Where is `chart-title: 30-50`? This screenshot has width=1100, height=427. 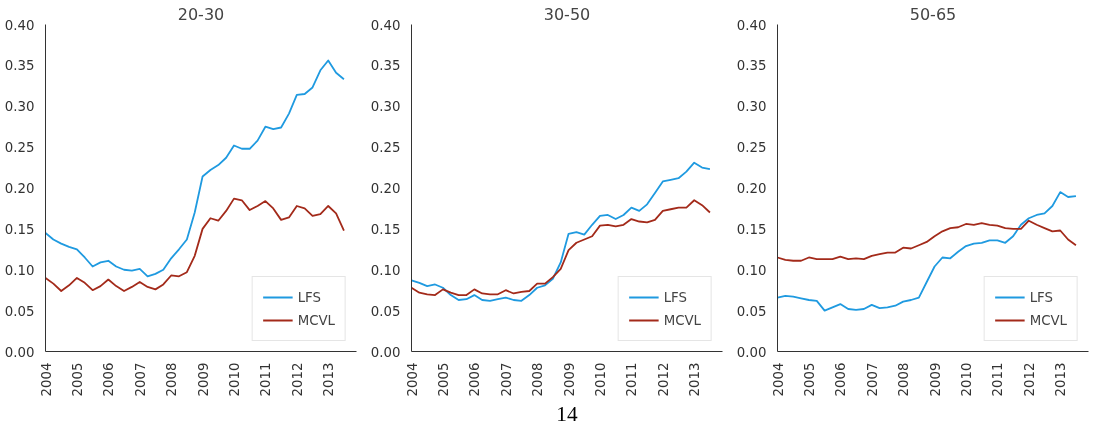 chart-title: 30-50 is located at coordinates (567, 14).